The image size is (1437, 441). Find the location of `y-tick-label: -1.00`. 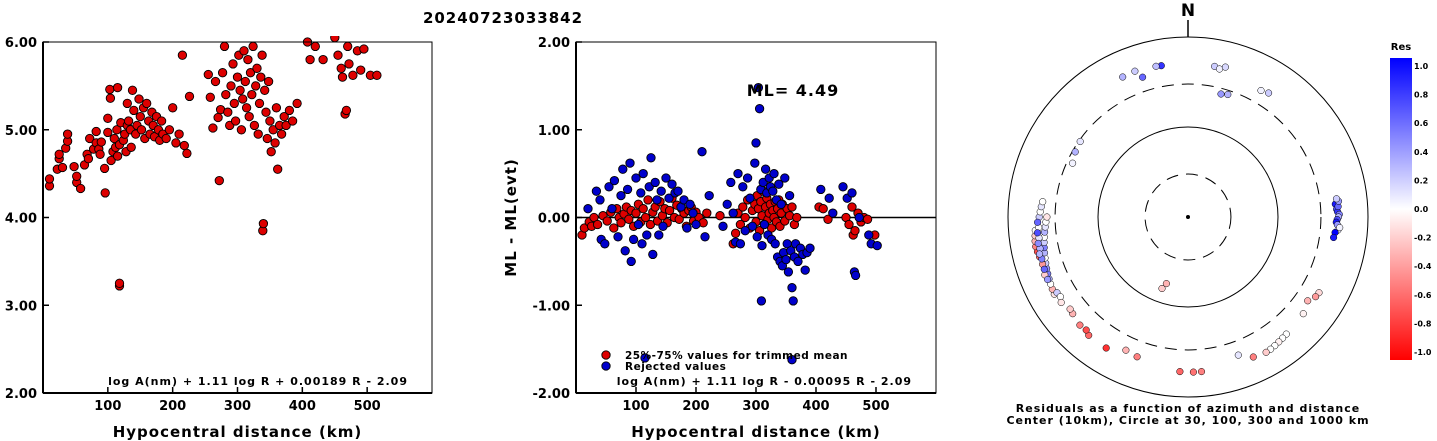

y-tick-label: -1.00 is located at coordinates (551, 306).